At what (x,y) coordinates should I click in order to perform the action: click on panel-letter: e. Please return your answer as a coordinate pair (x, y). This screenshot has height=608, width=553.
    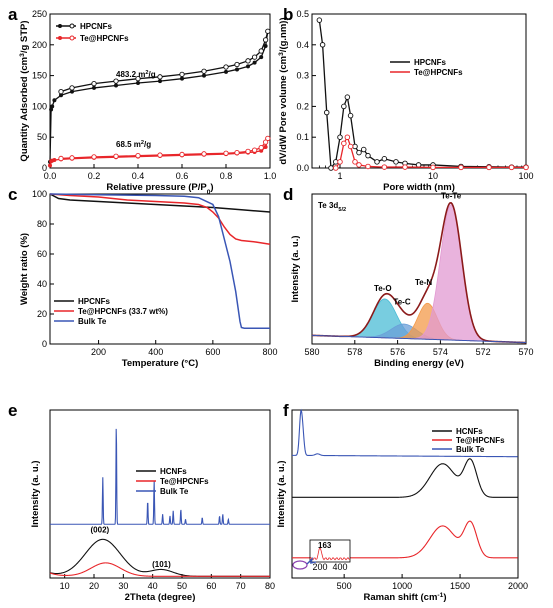
    Looking at the image, I should click on (12, 410).